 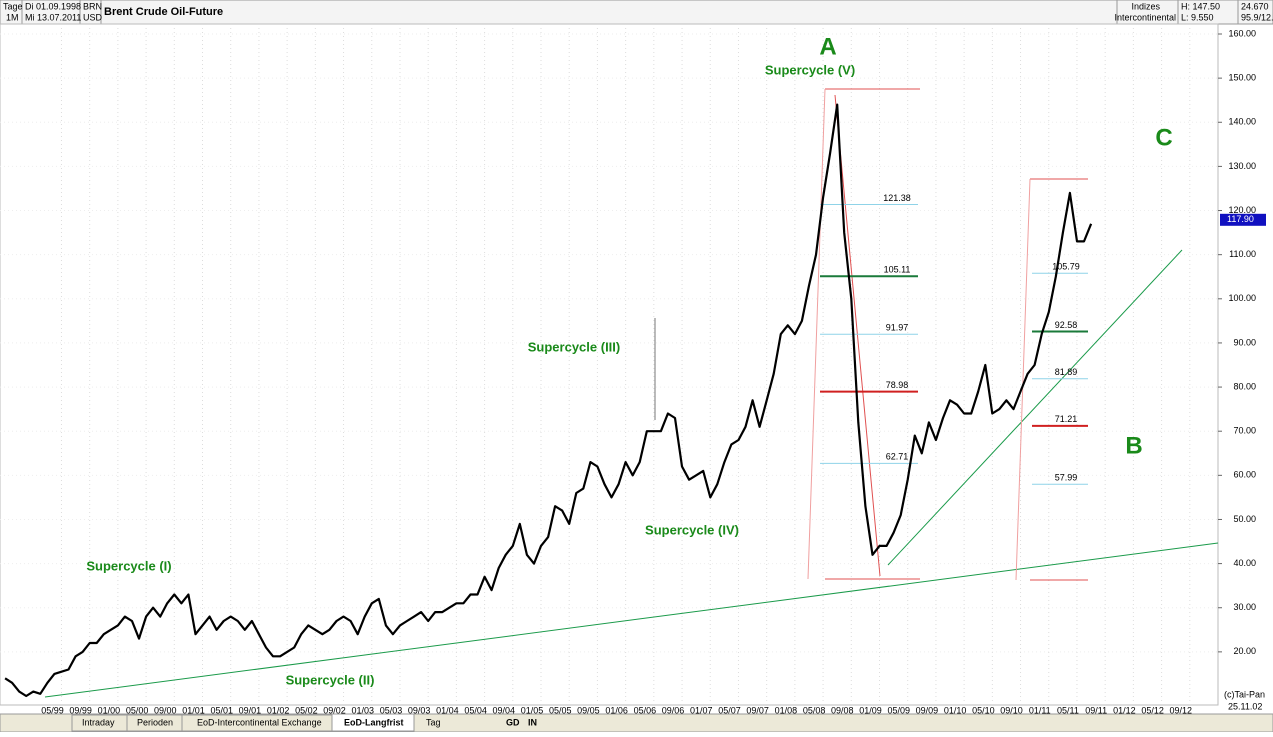 I want to click on x-tick-label: 05/04, so click(x=475, y=710).